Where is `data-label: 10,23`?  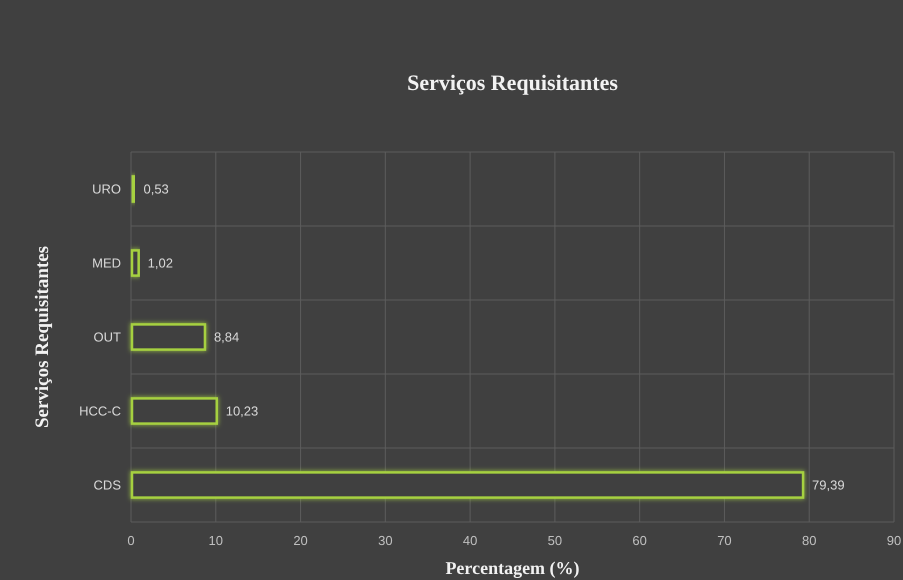
data-label: 10,23 is located at coordinates (242, 411).